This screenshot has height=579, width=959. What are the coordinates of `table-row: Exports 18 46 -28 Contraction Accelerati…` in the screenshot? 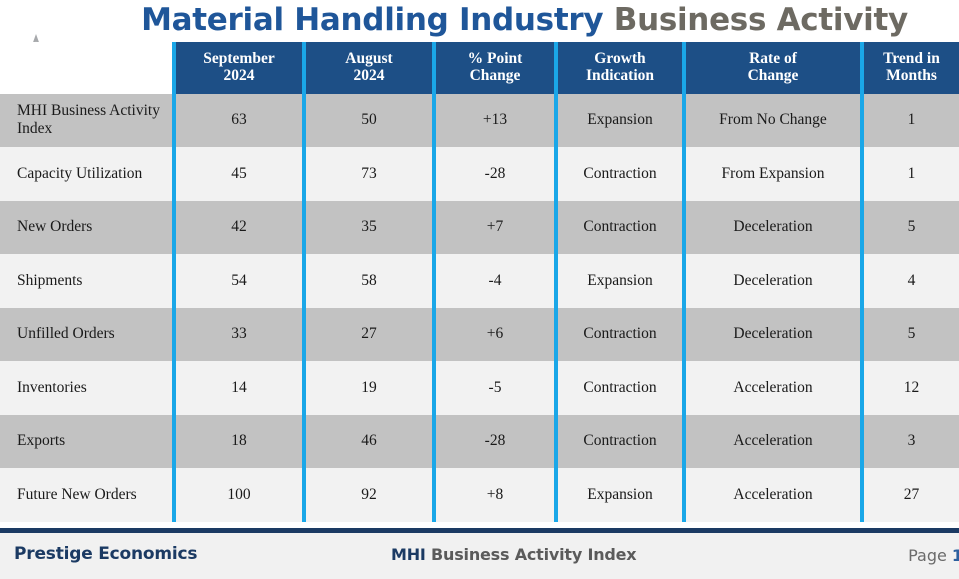 It's located at (479, 441).